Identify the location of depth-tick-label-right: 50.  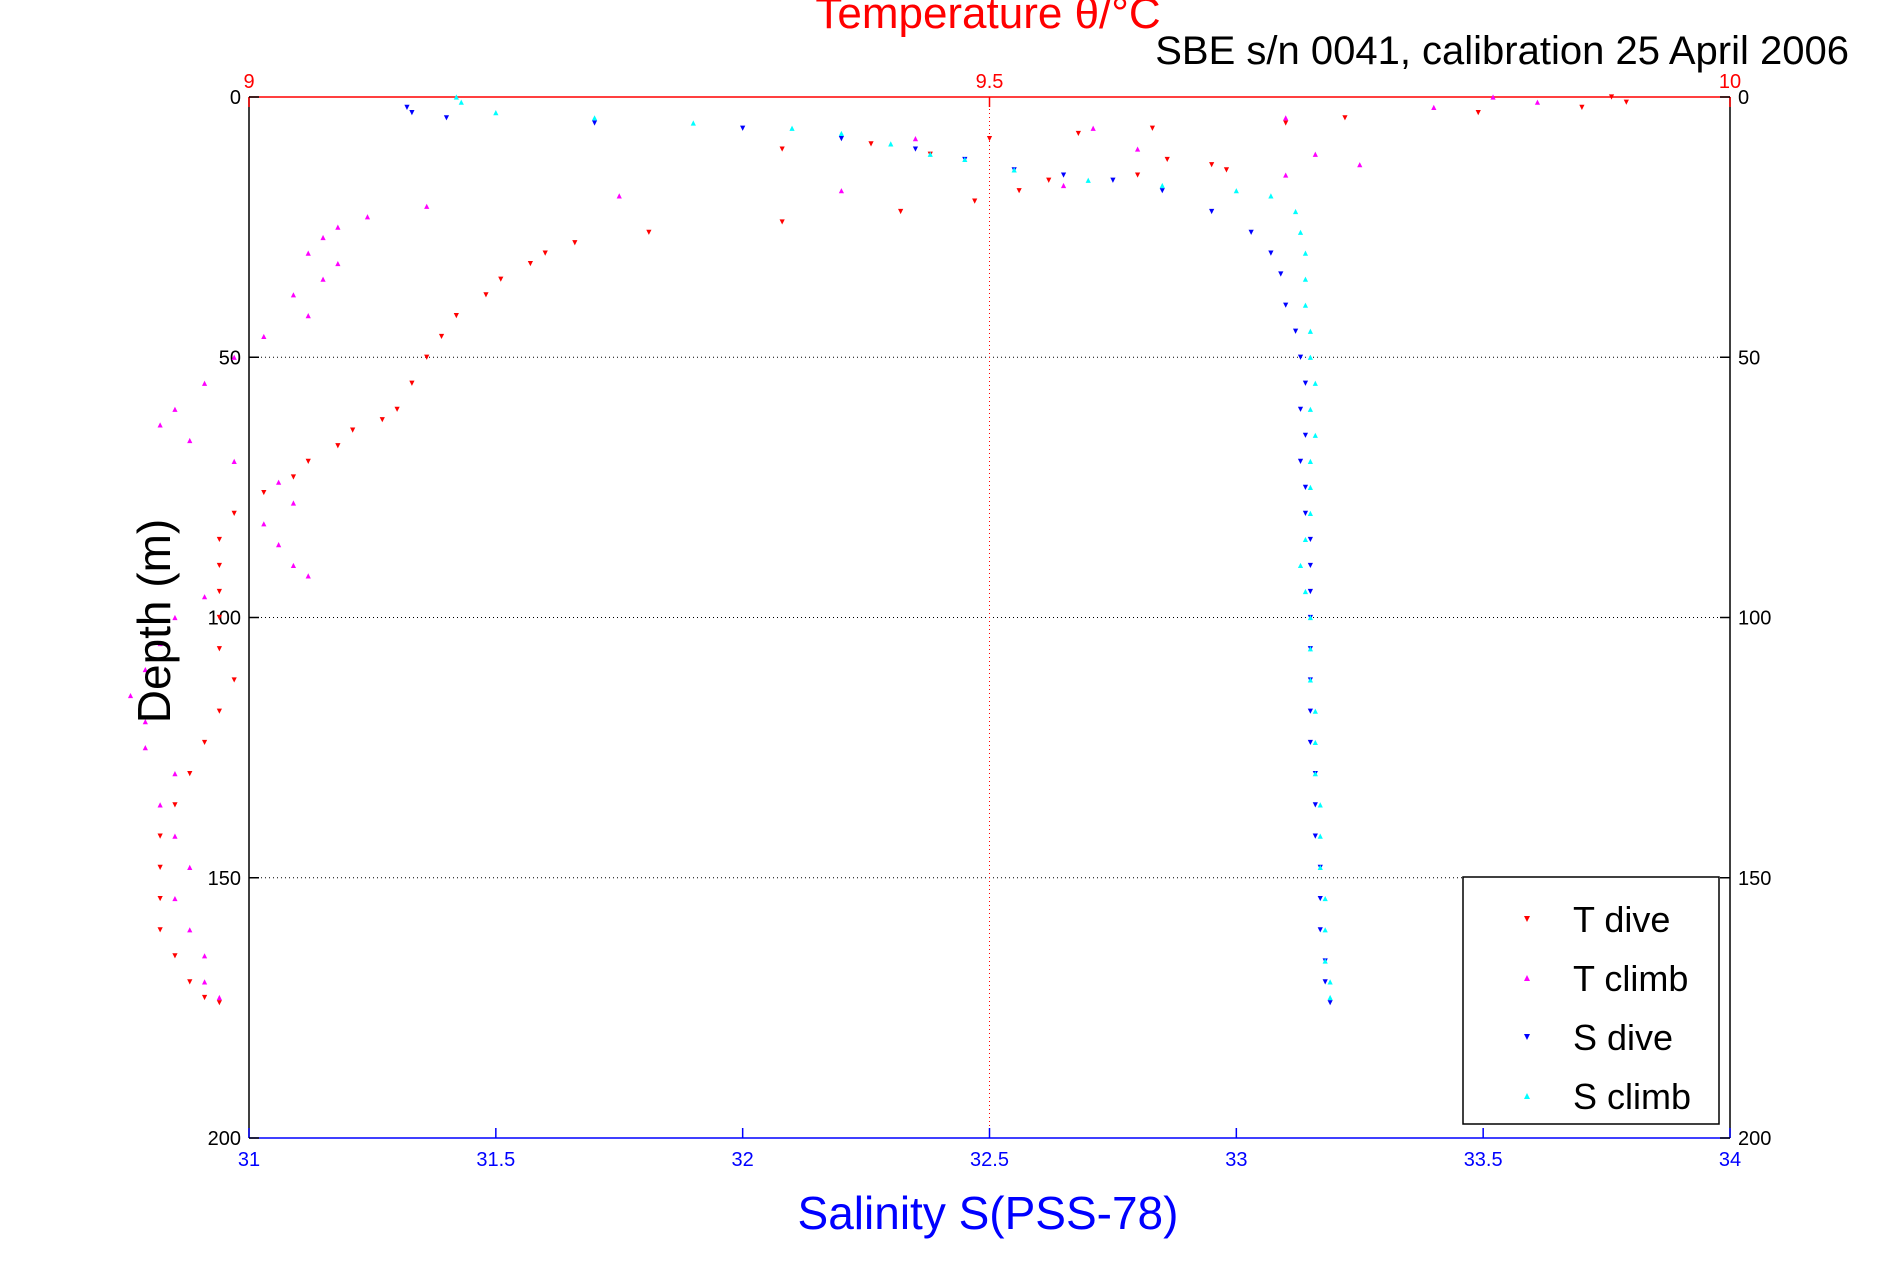
(1749, 358).